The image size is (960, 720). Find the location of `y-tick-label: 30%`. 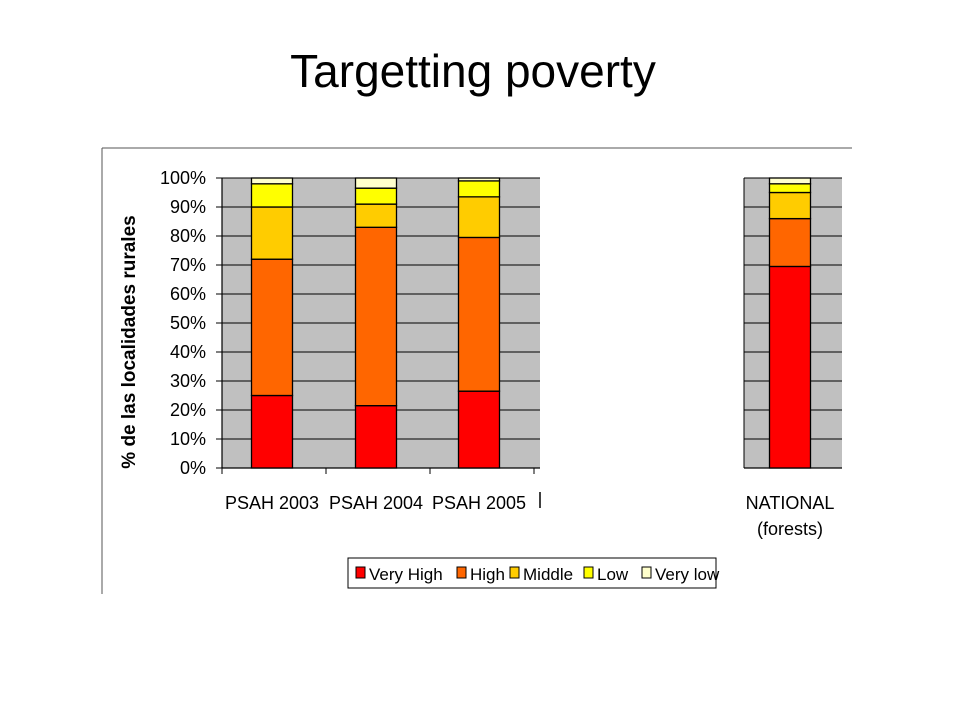

y-tick-label: 30% is located at coordinates (188, 381).